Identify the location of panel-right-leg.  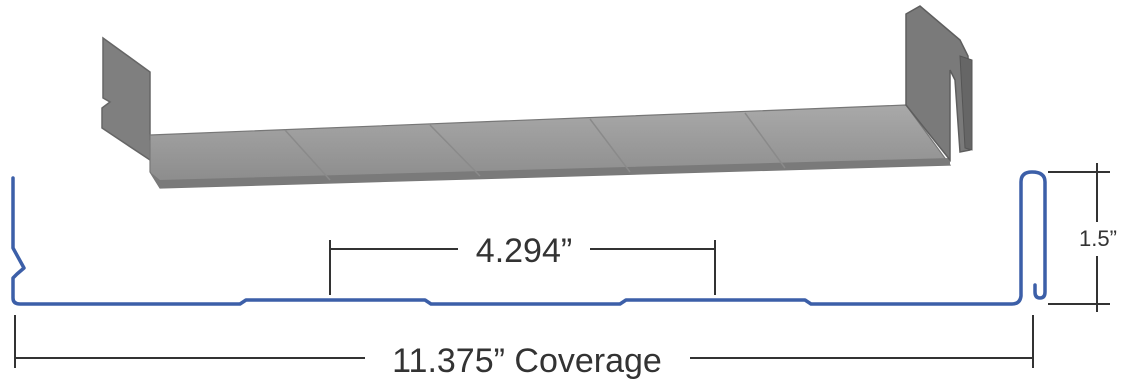
(938, 84).